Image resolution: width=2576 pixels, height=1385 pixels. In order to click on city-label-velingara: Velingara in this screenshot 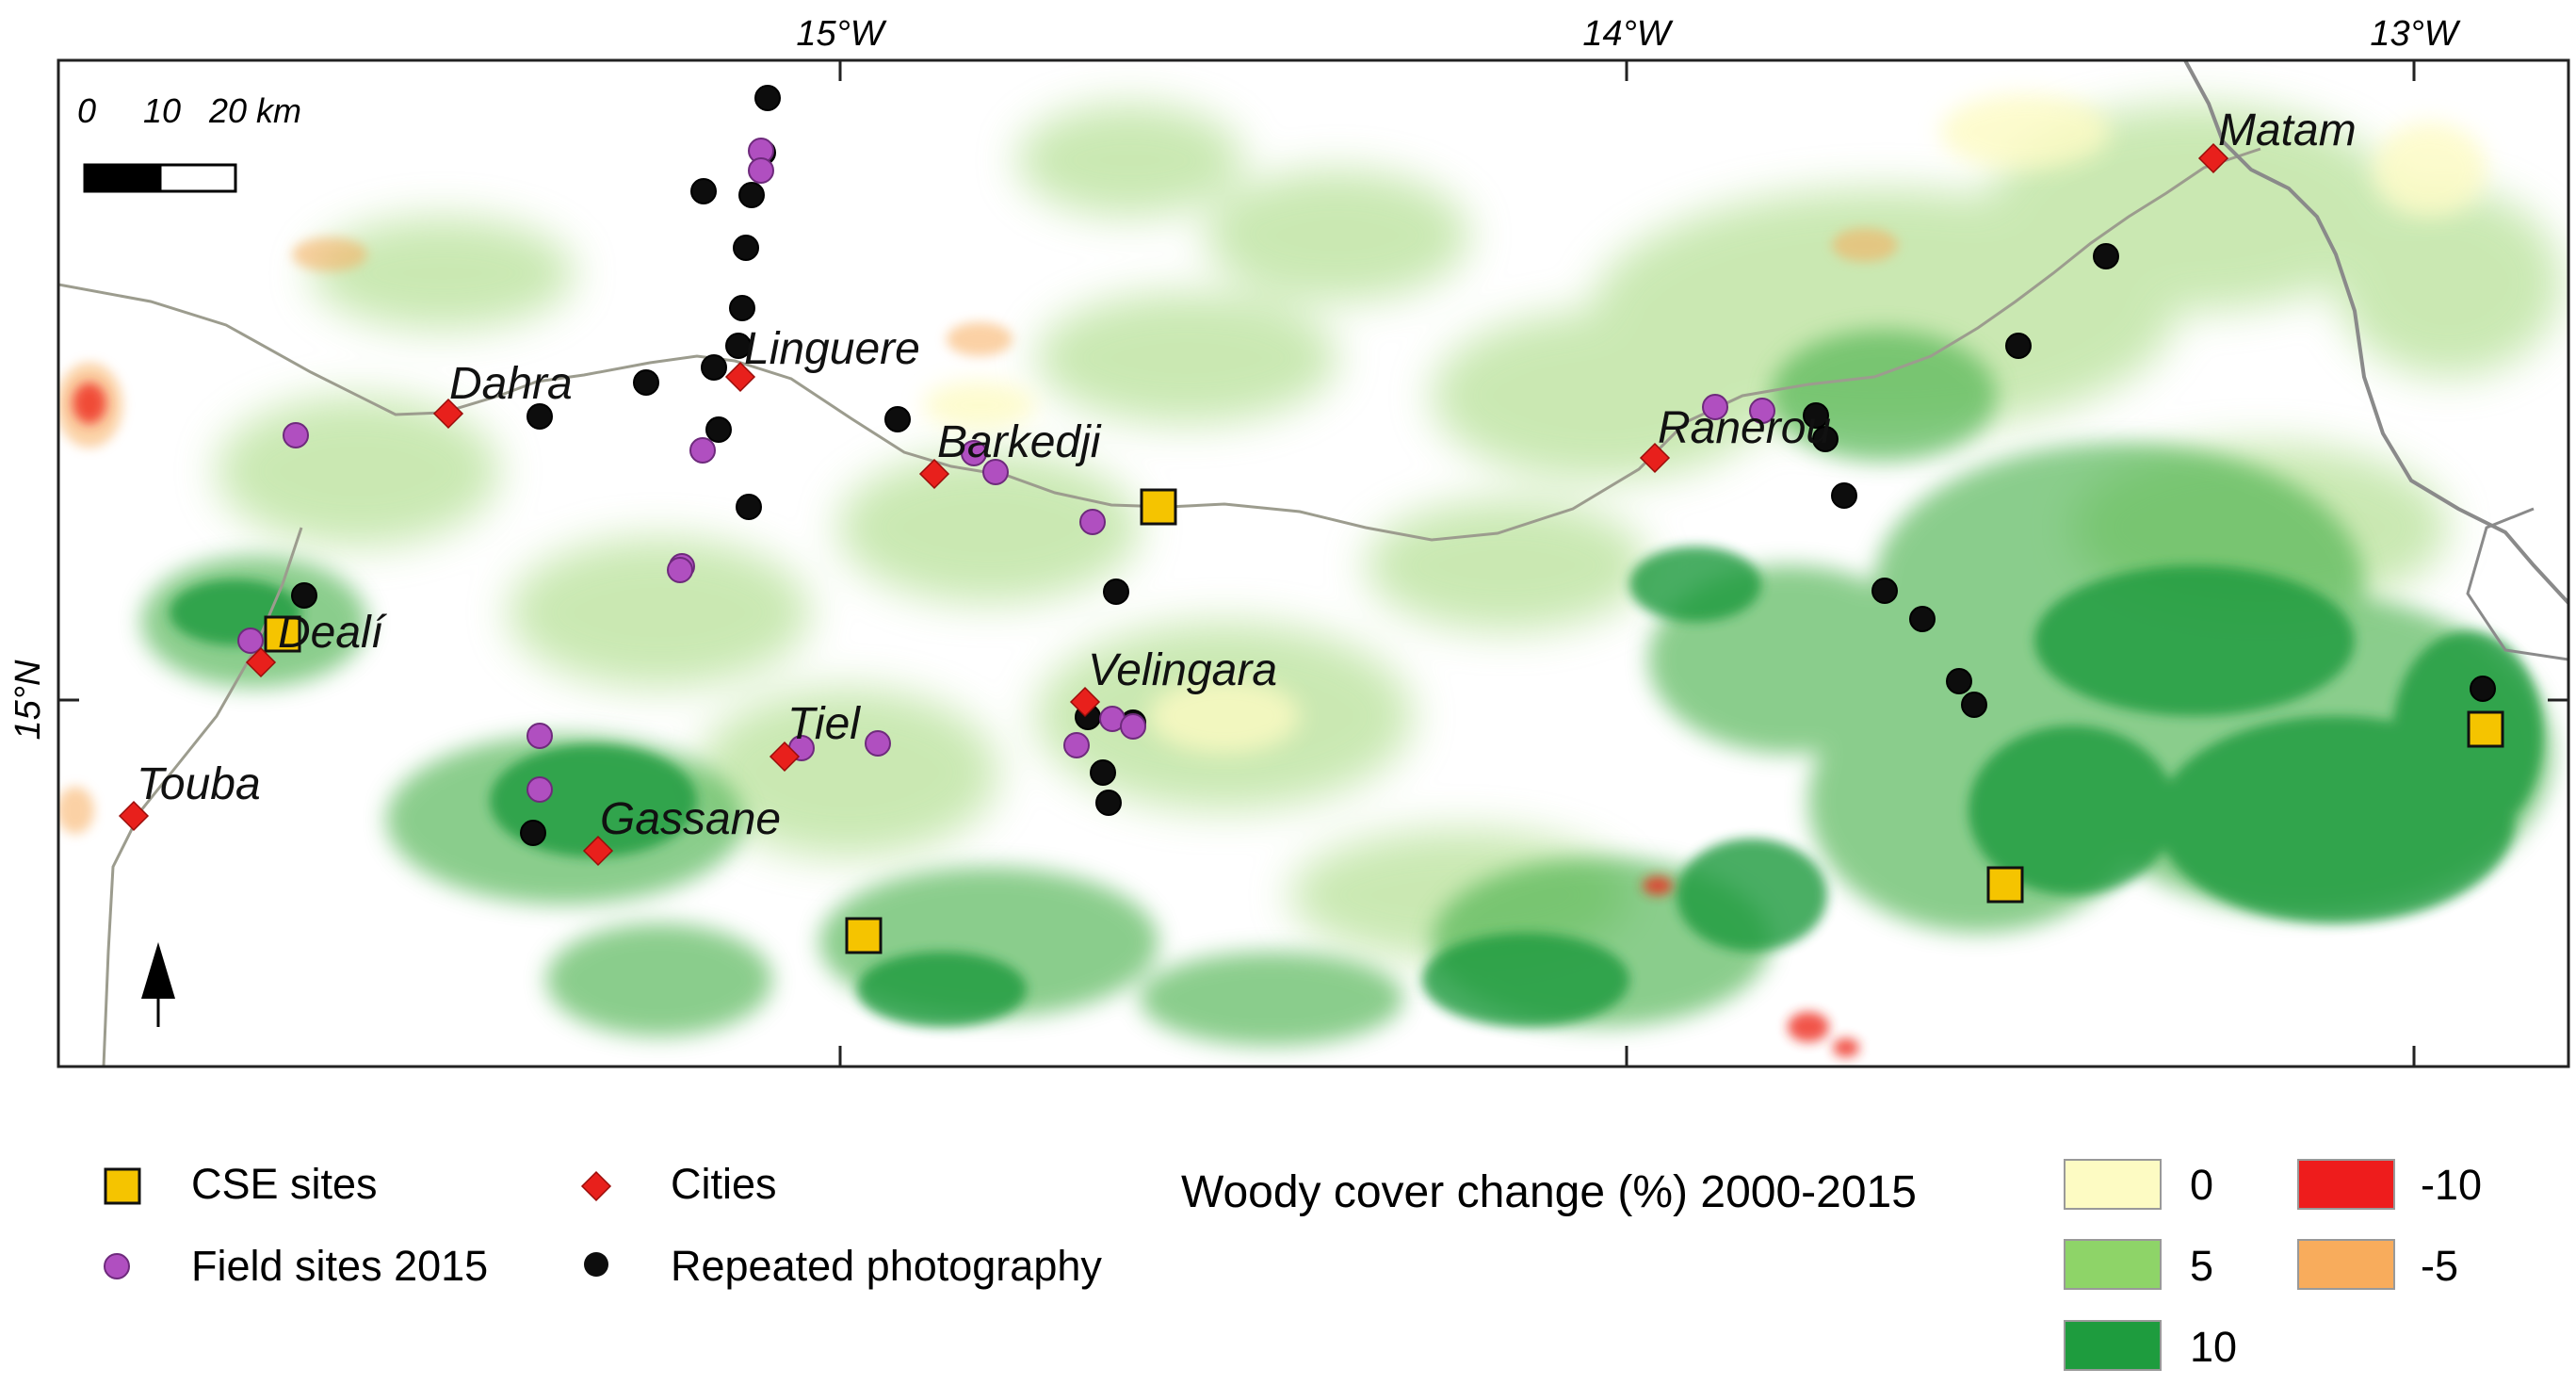, I will do `click(1182, 670)`.